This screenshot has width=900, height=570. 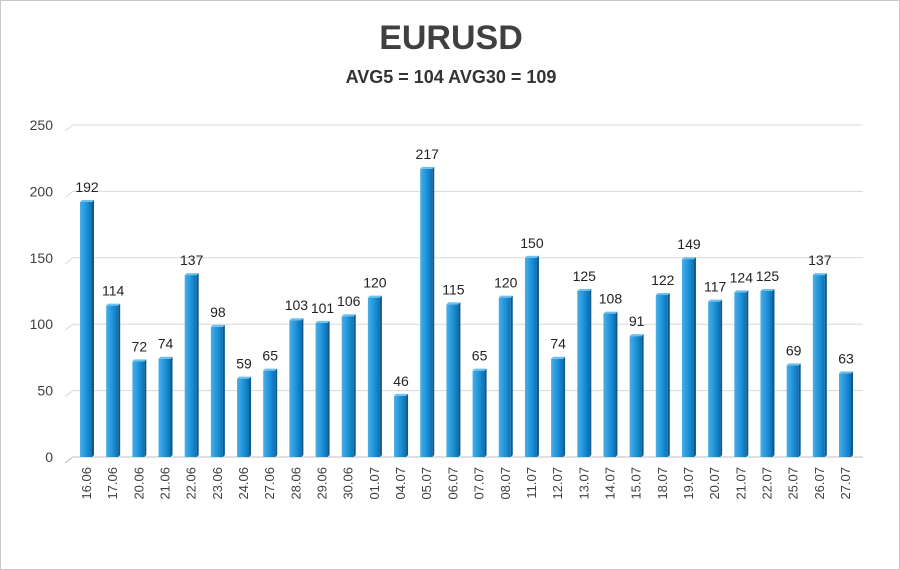 What do you see at coordinates (375, 283) in the screenshot?
I see `data-label: 120` at bounding box center [375, 283].